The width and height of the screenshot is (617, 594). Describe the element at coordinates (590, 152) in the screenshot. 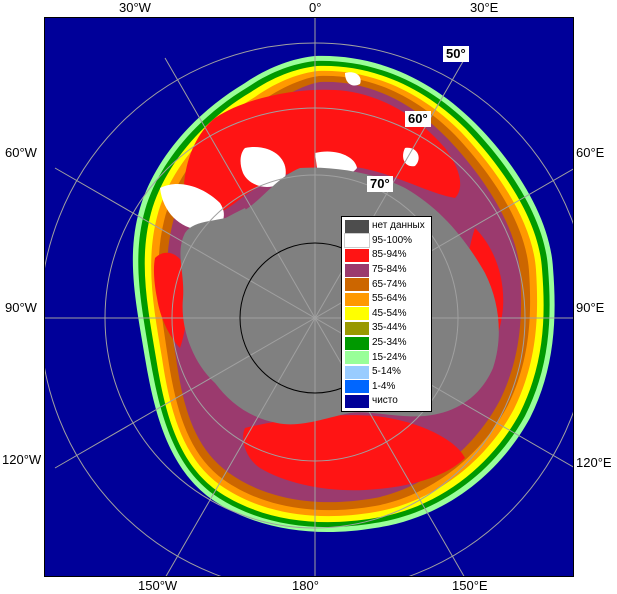

I see `meridian-label-60e: 60°E` at that location.